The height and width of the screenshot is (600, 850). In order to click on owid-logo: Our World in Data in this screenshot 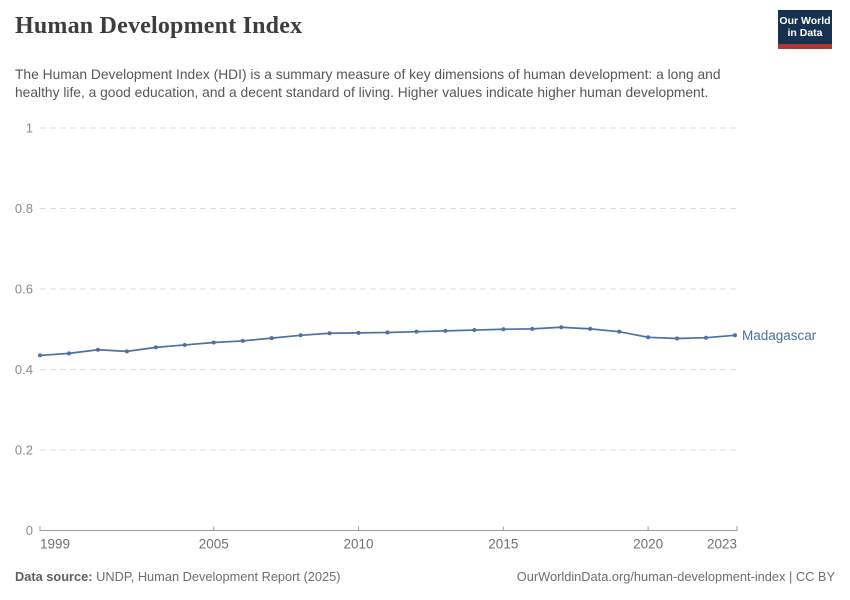, I will do `click(805, 29)`.